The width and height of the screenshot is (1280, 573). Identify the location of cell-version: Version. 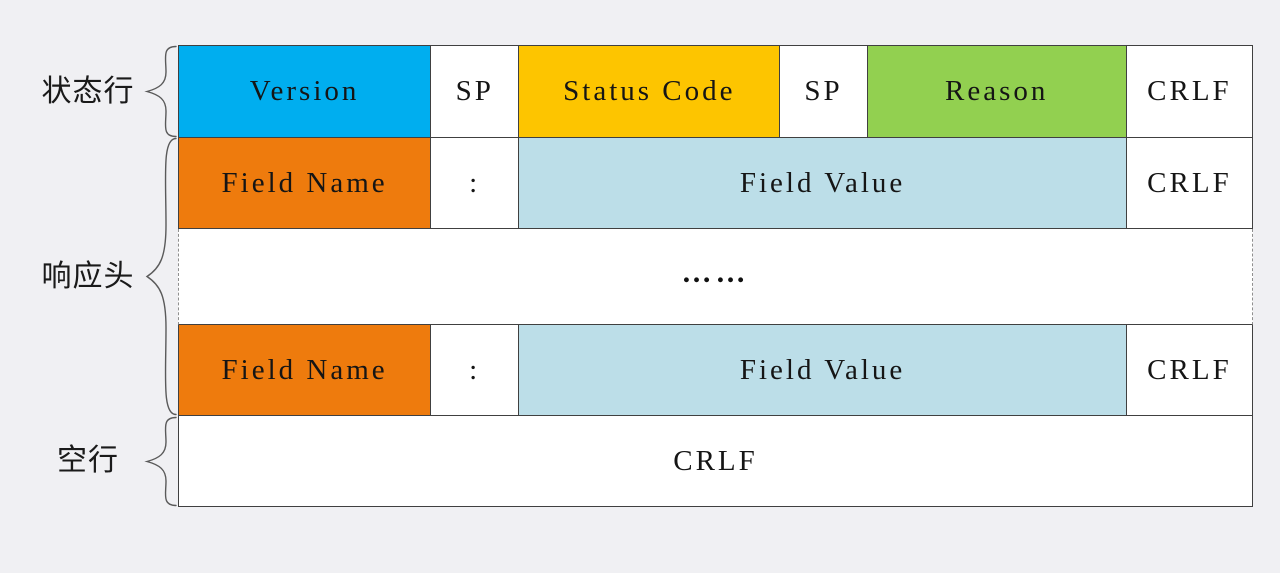
(304, 91).